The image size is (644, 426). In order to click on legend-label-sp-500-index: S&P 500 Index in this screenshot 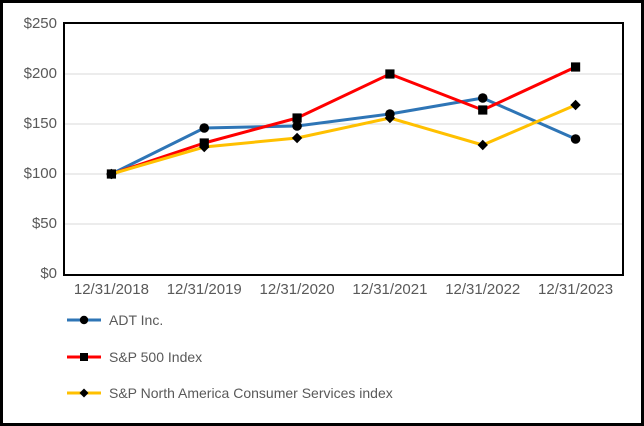, I will do `click(156, 357)`.